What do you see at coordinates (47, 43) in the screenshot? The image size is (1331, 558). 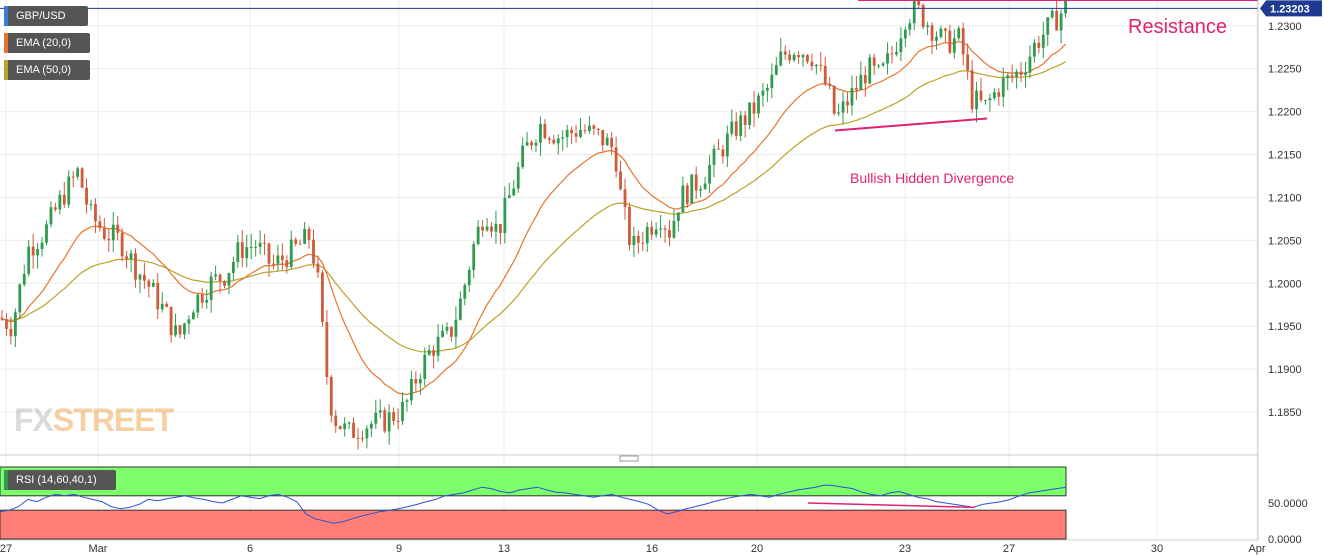 I see `legend-ema20: EMA (20,0)` at bounding box center [47, 43].